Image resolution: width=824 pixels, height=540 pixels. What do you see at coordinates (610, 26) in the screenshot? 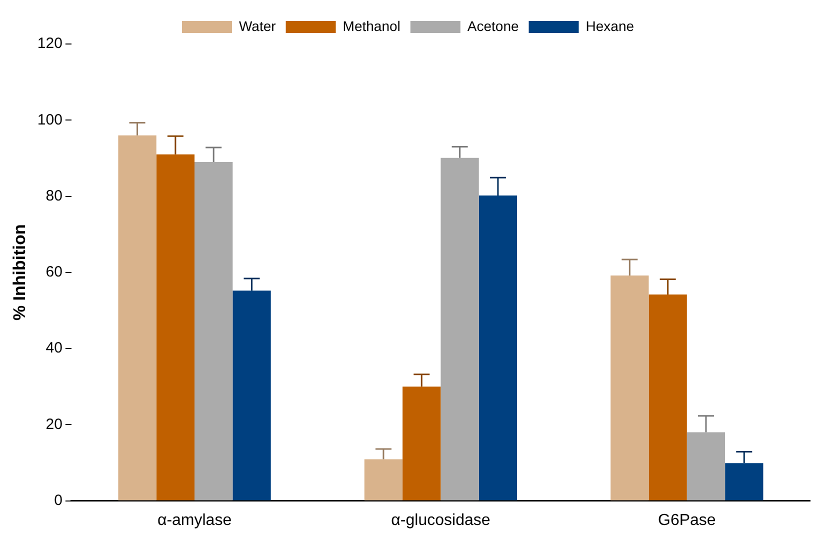
I see `legend-label: Hexane` at bounding box center [610, 26].